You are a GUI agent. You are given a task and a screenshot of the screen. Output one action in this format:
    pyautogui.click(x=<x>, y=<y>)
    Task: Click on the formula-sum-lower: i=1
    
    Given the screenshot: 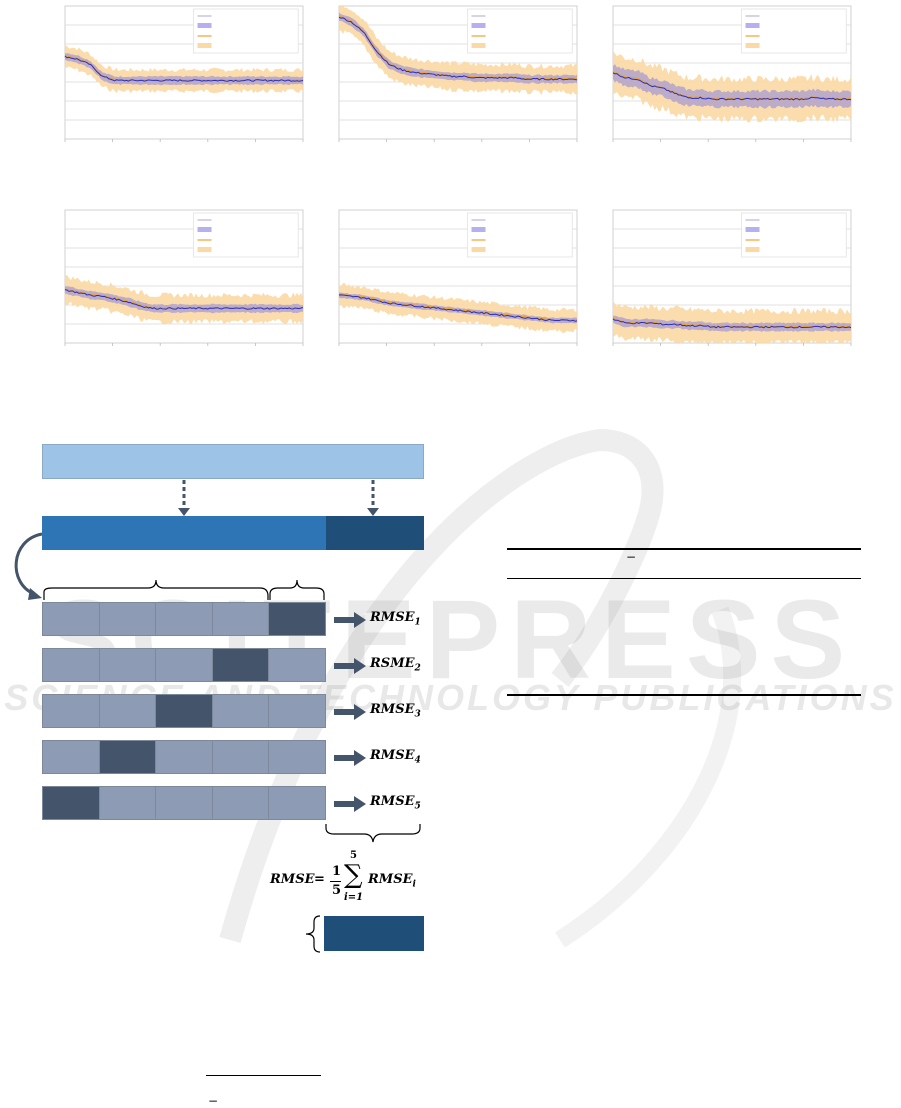 What is the action you would take?
    pyautogui.click(x=354, y=897)
    